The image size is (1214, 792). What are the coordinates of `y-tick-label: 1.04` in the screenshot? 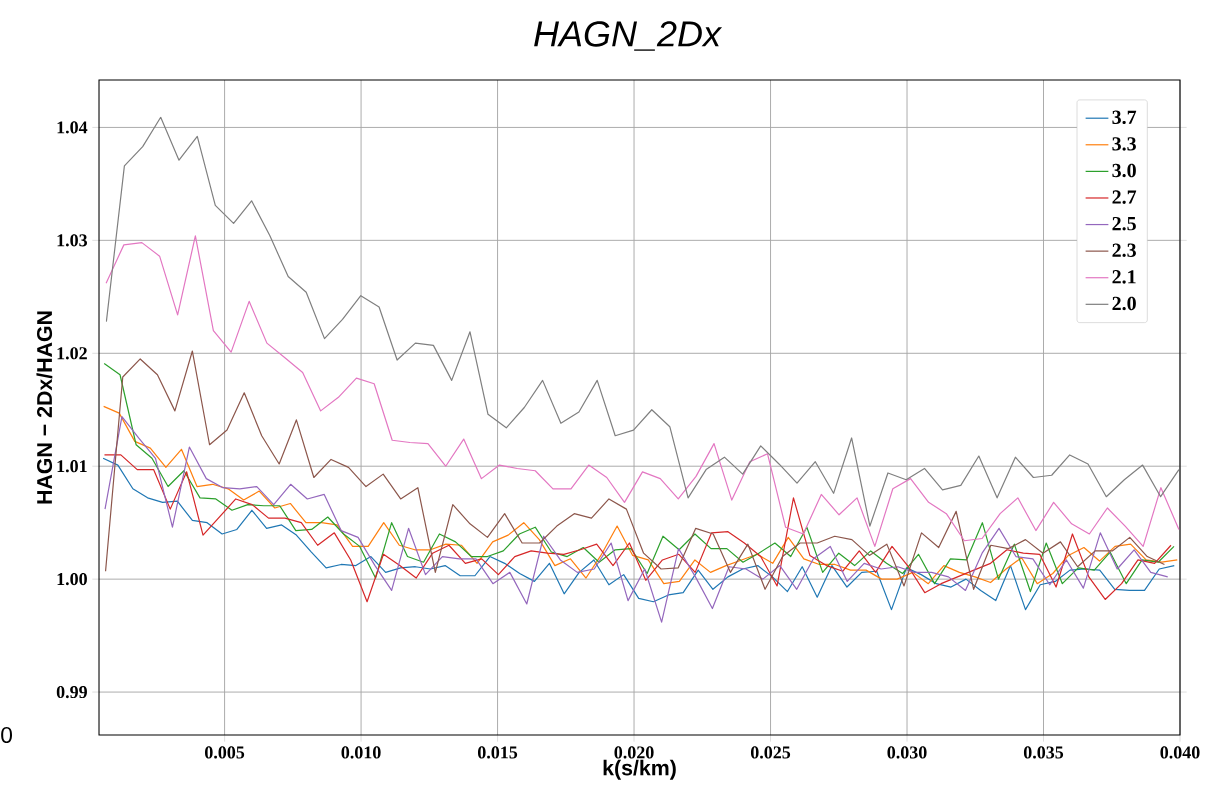 It's located at (72, 127).